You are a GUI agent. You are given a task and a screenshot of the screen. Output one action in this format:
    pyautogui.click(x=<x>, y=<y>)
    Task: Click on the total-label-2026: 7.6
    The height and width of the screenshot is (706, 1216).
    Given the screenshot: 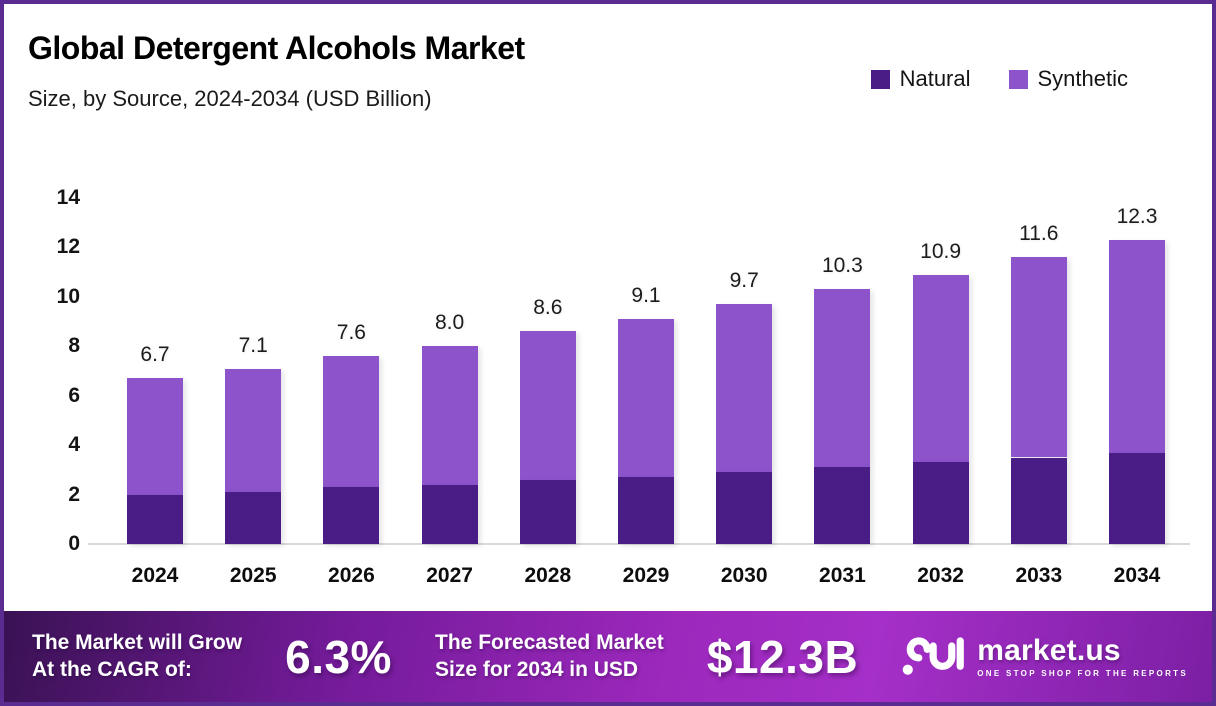 What is the action you would take?
    pyautogui.click(x=351, y=333)
    